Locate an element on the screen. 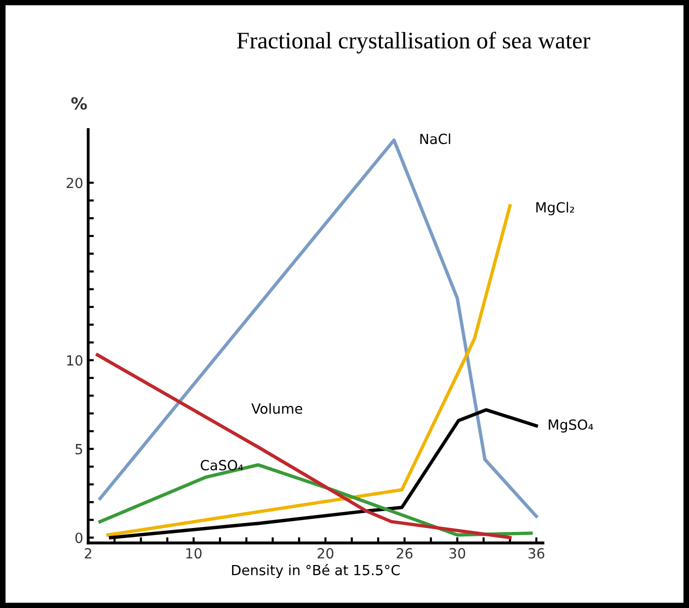 This screenshot has width=689, height=608. x-tick-label: 2 is located at coordinates (88, 553).